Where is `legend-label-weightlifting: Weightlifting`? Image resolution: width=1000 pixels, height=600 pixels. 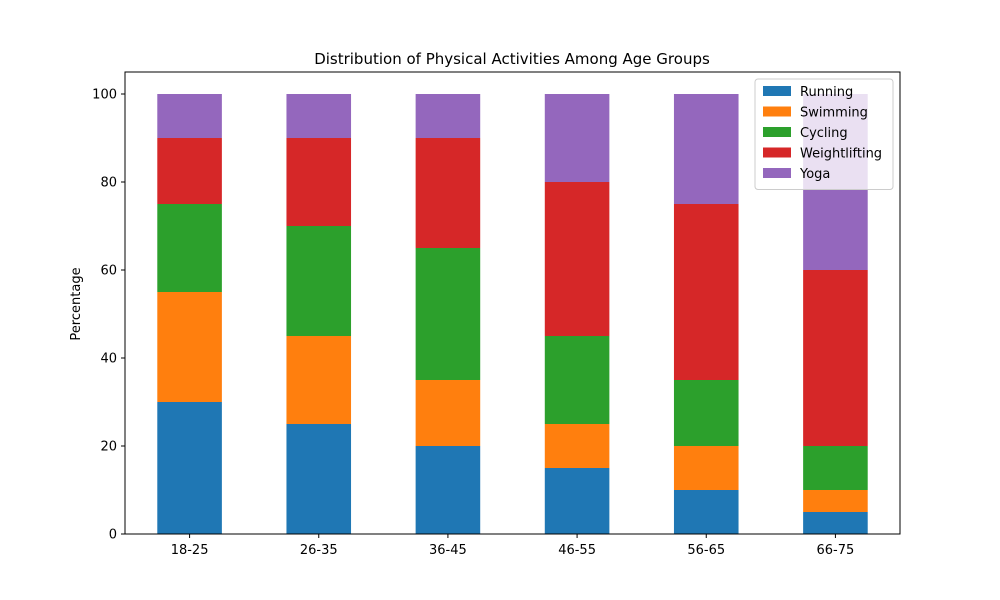 legend-label-weightlifting: Weightlifting is located at coordinates (841, 154).